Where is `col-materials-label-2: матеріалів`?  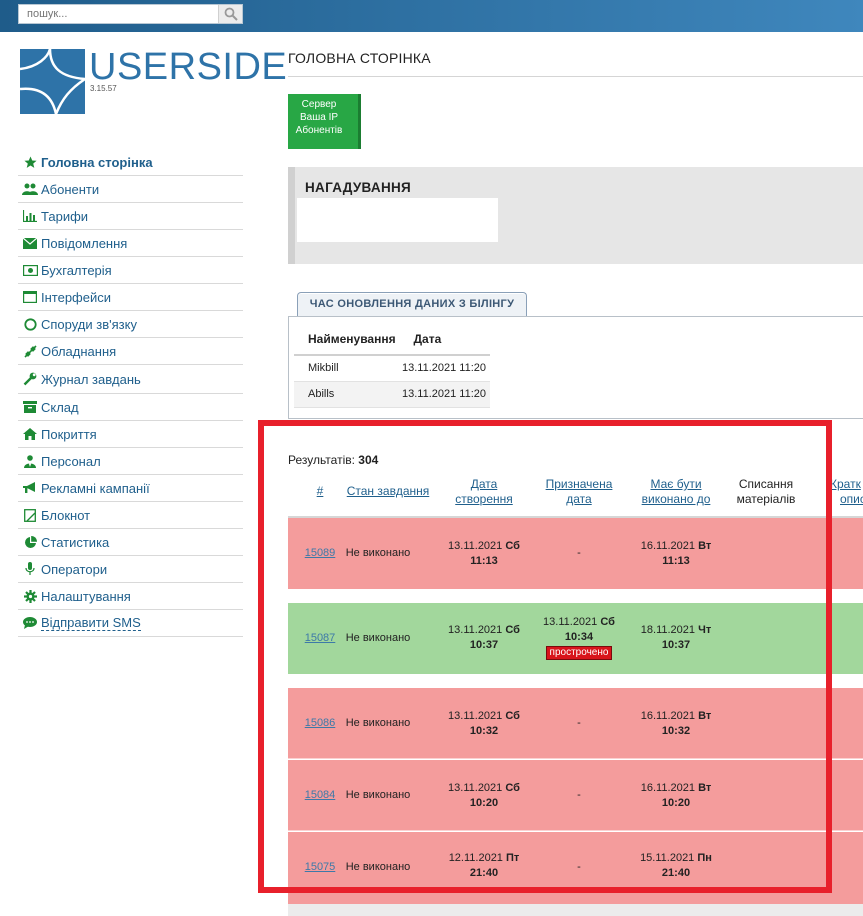
col-materials-label-2: матеріалів is located at coordinates (766, 499).